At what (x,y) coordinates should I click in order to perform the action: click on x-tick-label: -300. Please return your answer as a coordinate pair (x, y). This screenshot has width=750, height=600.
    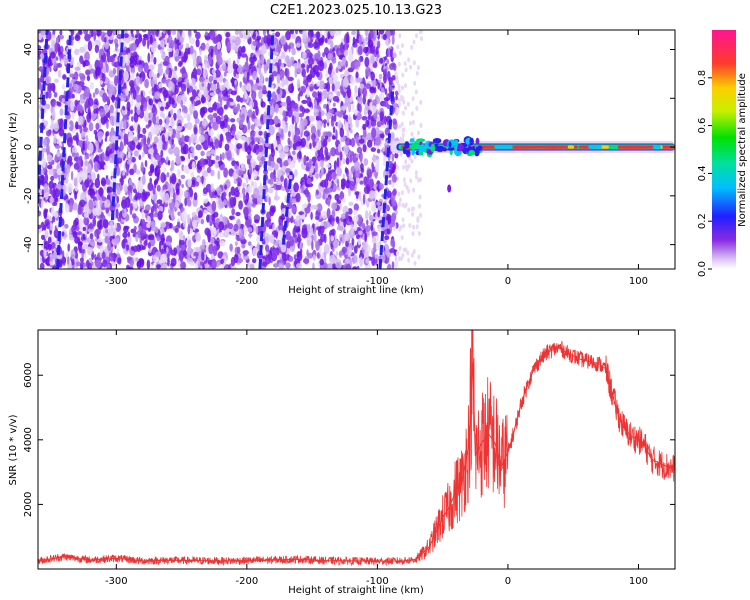
    Looking at the image, I should click on (116, 281).